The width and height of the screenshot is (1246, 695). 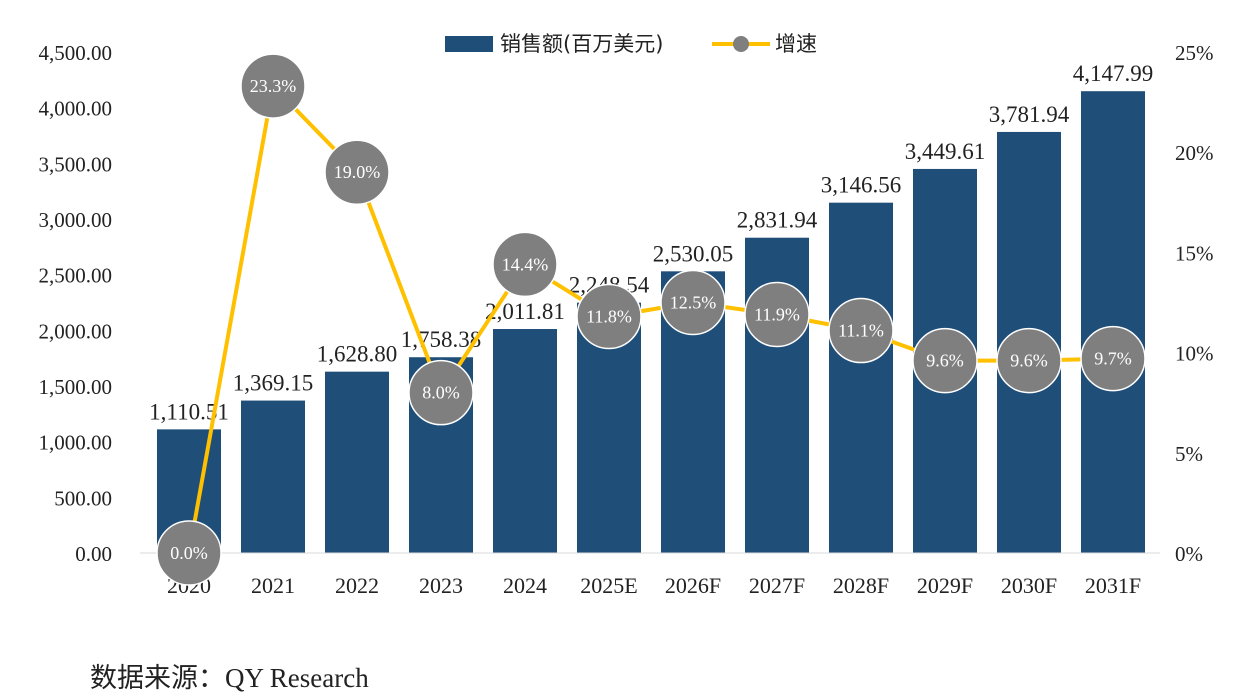 What do you see at coordinates (1194, 253) in the screenshot?
I see `right-axis-tick-label: 15%` at bounding box center [1194, 253].